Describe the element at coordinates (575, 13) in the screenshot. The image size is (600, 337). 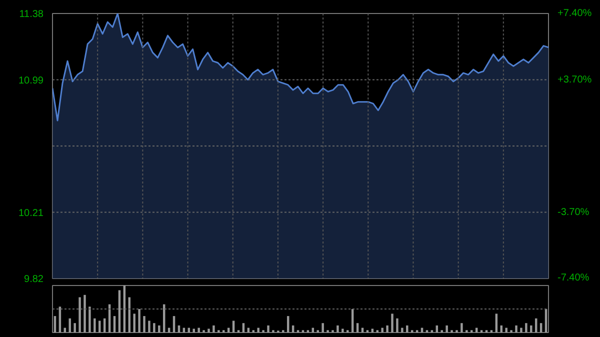
I see `y2-tick-label: +7.40%` at that location.